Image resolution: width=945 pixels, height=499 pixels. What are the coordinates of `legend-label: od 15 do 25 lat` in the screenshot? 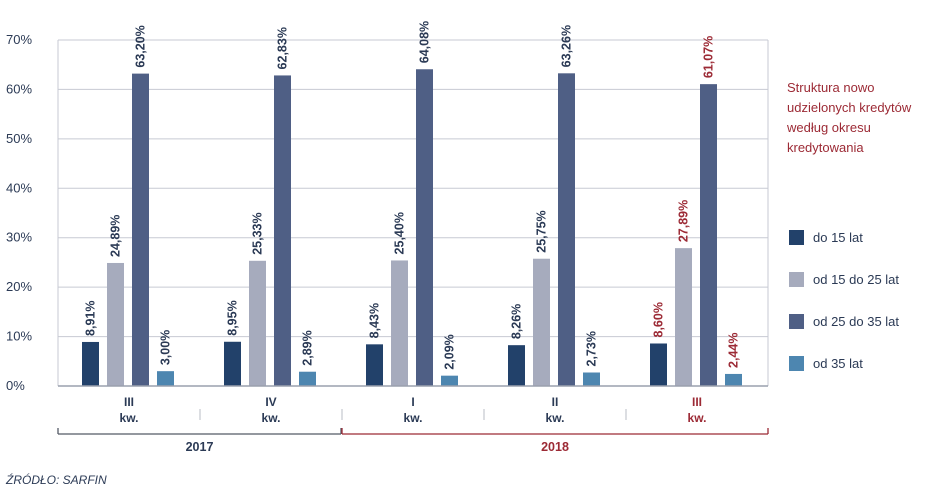 It's located at (856, 279).